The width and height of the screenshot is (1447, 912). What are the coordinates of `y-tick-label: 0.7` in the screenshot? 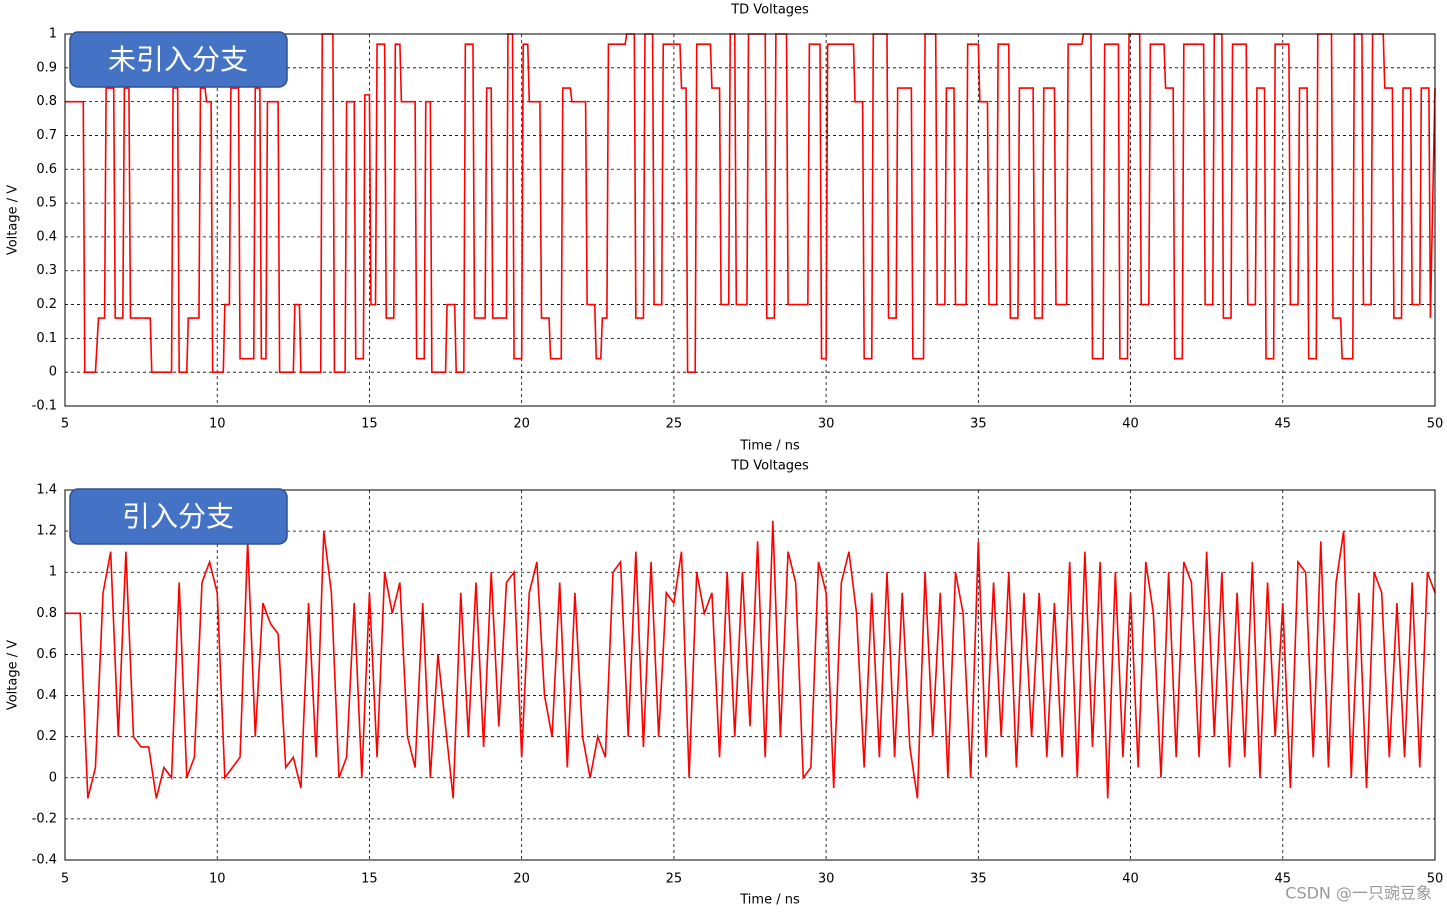 It's located at (46, 135).